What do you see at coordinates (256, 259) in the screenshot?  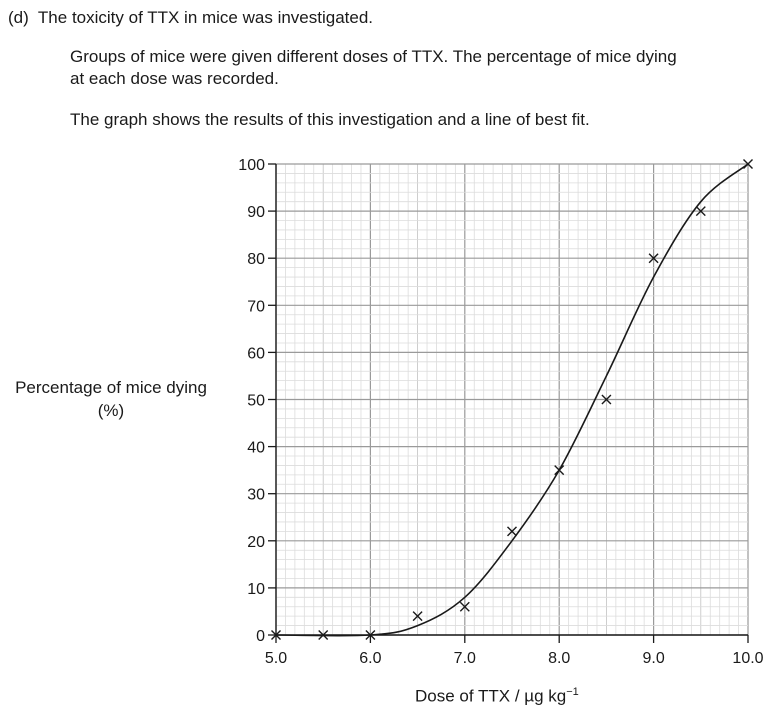 I see `y-tick-label: 80` at bounding box center [256, 259].